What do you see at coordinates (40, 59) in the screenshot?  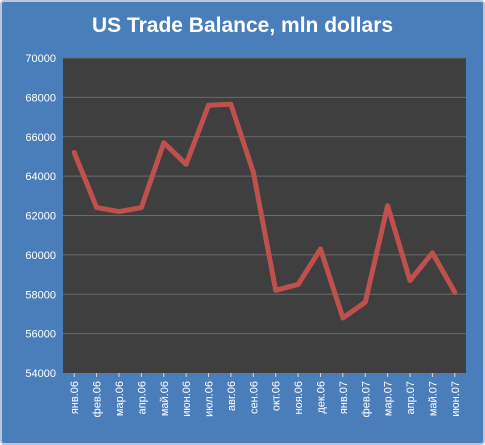 I see `y-tick-label: 70000` at bounding box center [40, 59].